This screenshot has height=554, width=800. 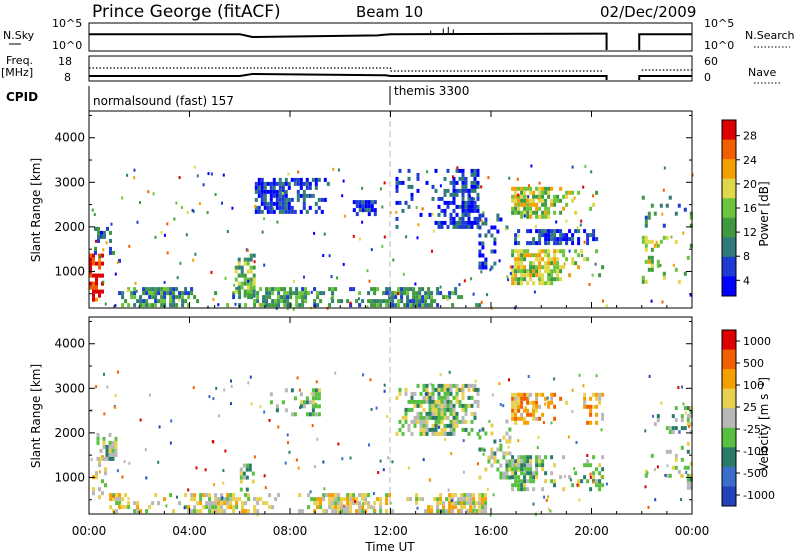 I want to click on nsky-panel: N.Sky 10^5 10^0 10^5 10^0 N.Search, so click(x=399, y=34).